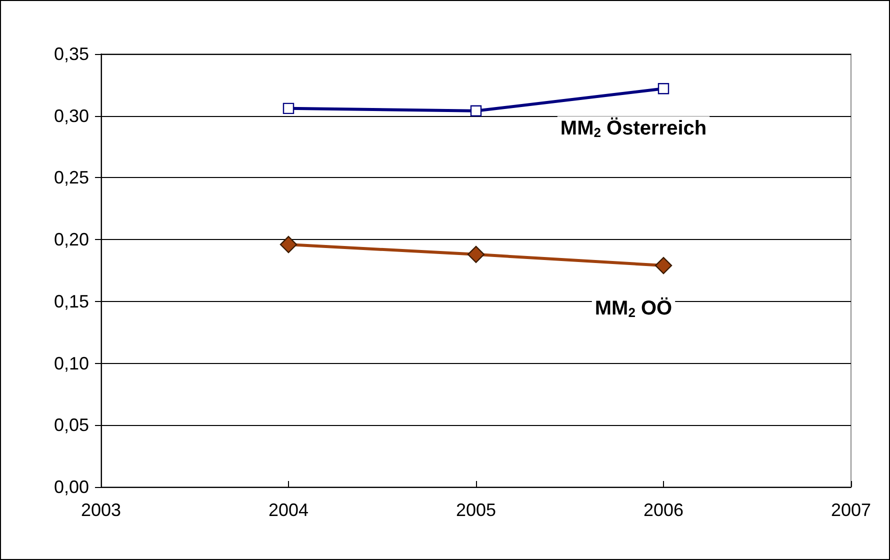 The width and height of the screenshot is (890, 560). Describe the element at coordinates (476, 510) in the screenshot. I see `x-tick-label: 2005` at that location.